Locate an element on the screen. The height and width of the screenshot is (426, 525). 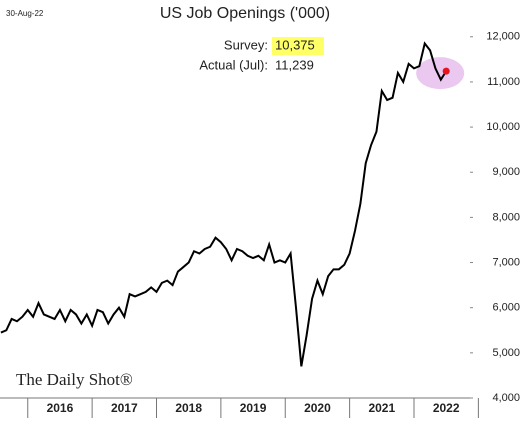
y-tick-label: 12,000 is located at coordinates (503, 37).